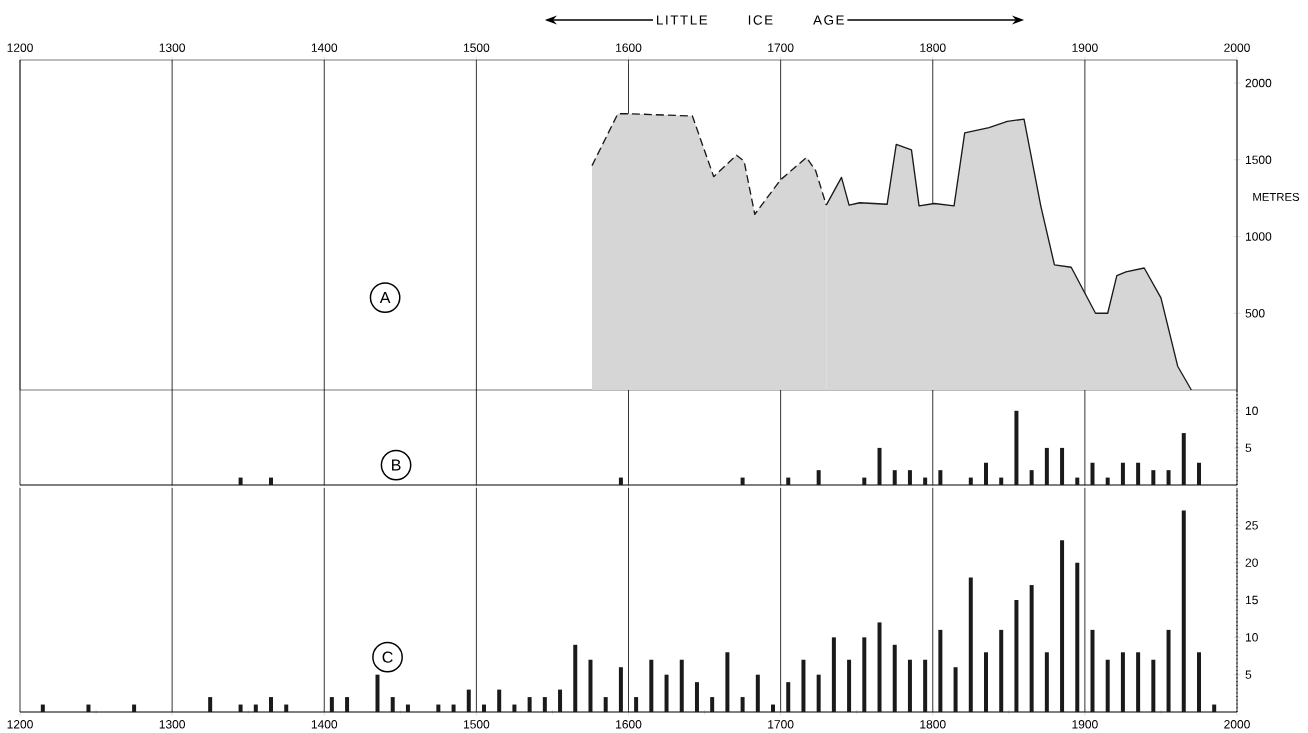 The image size is (1308, 733). Describe the element at coordinates (1255, 313) in the screenshot. I see `y-tick-label: 500` at that location.